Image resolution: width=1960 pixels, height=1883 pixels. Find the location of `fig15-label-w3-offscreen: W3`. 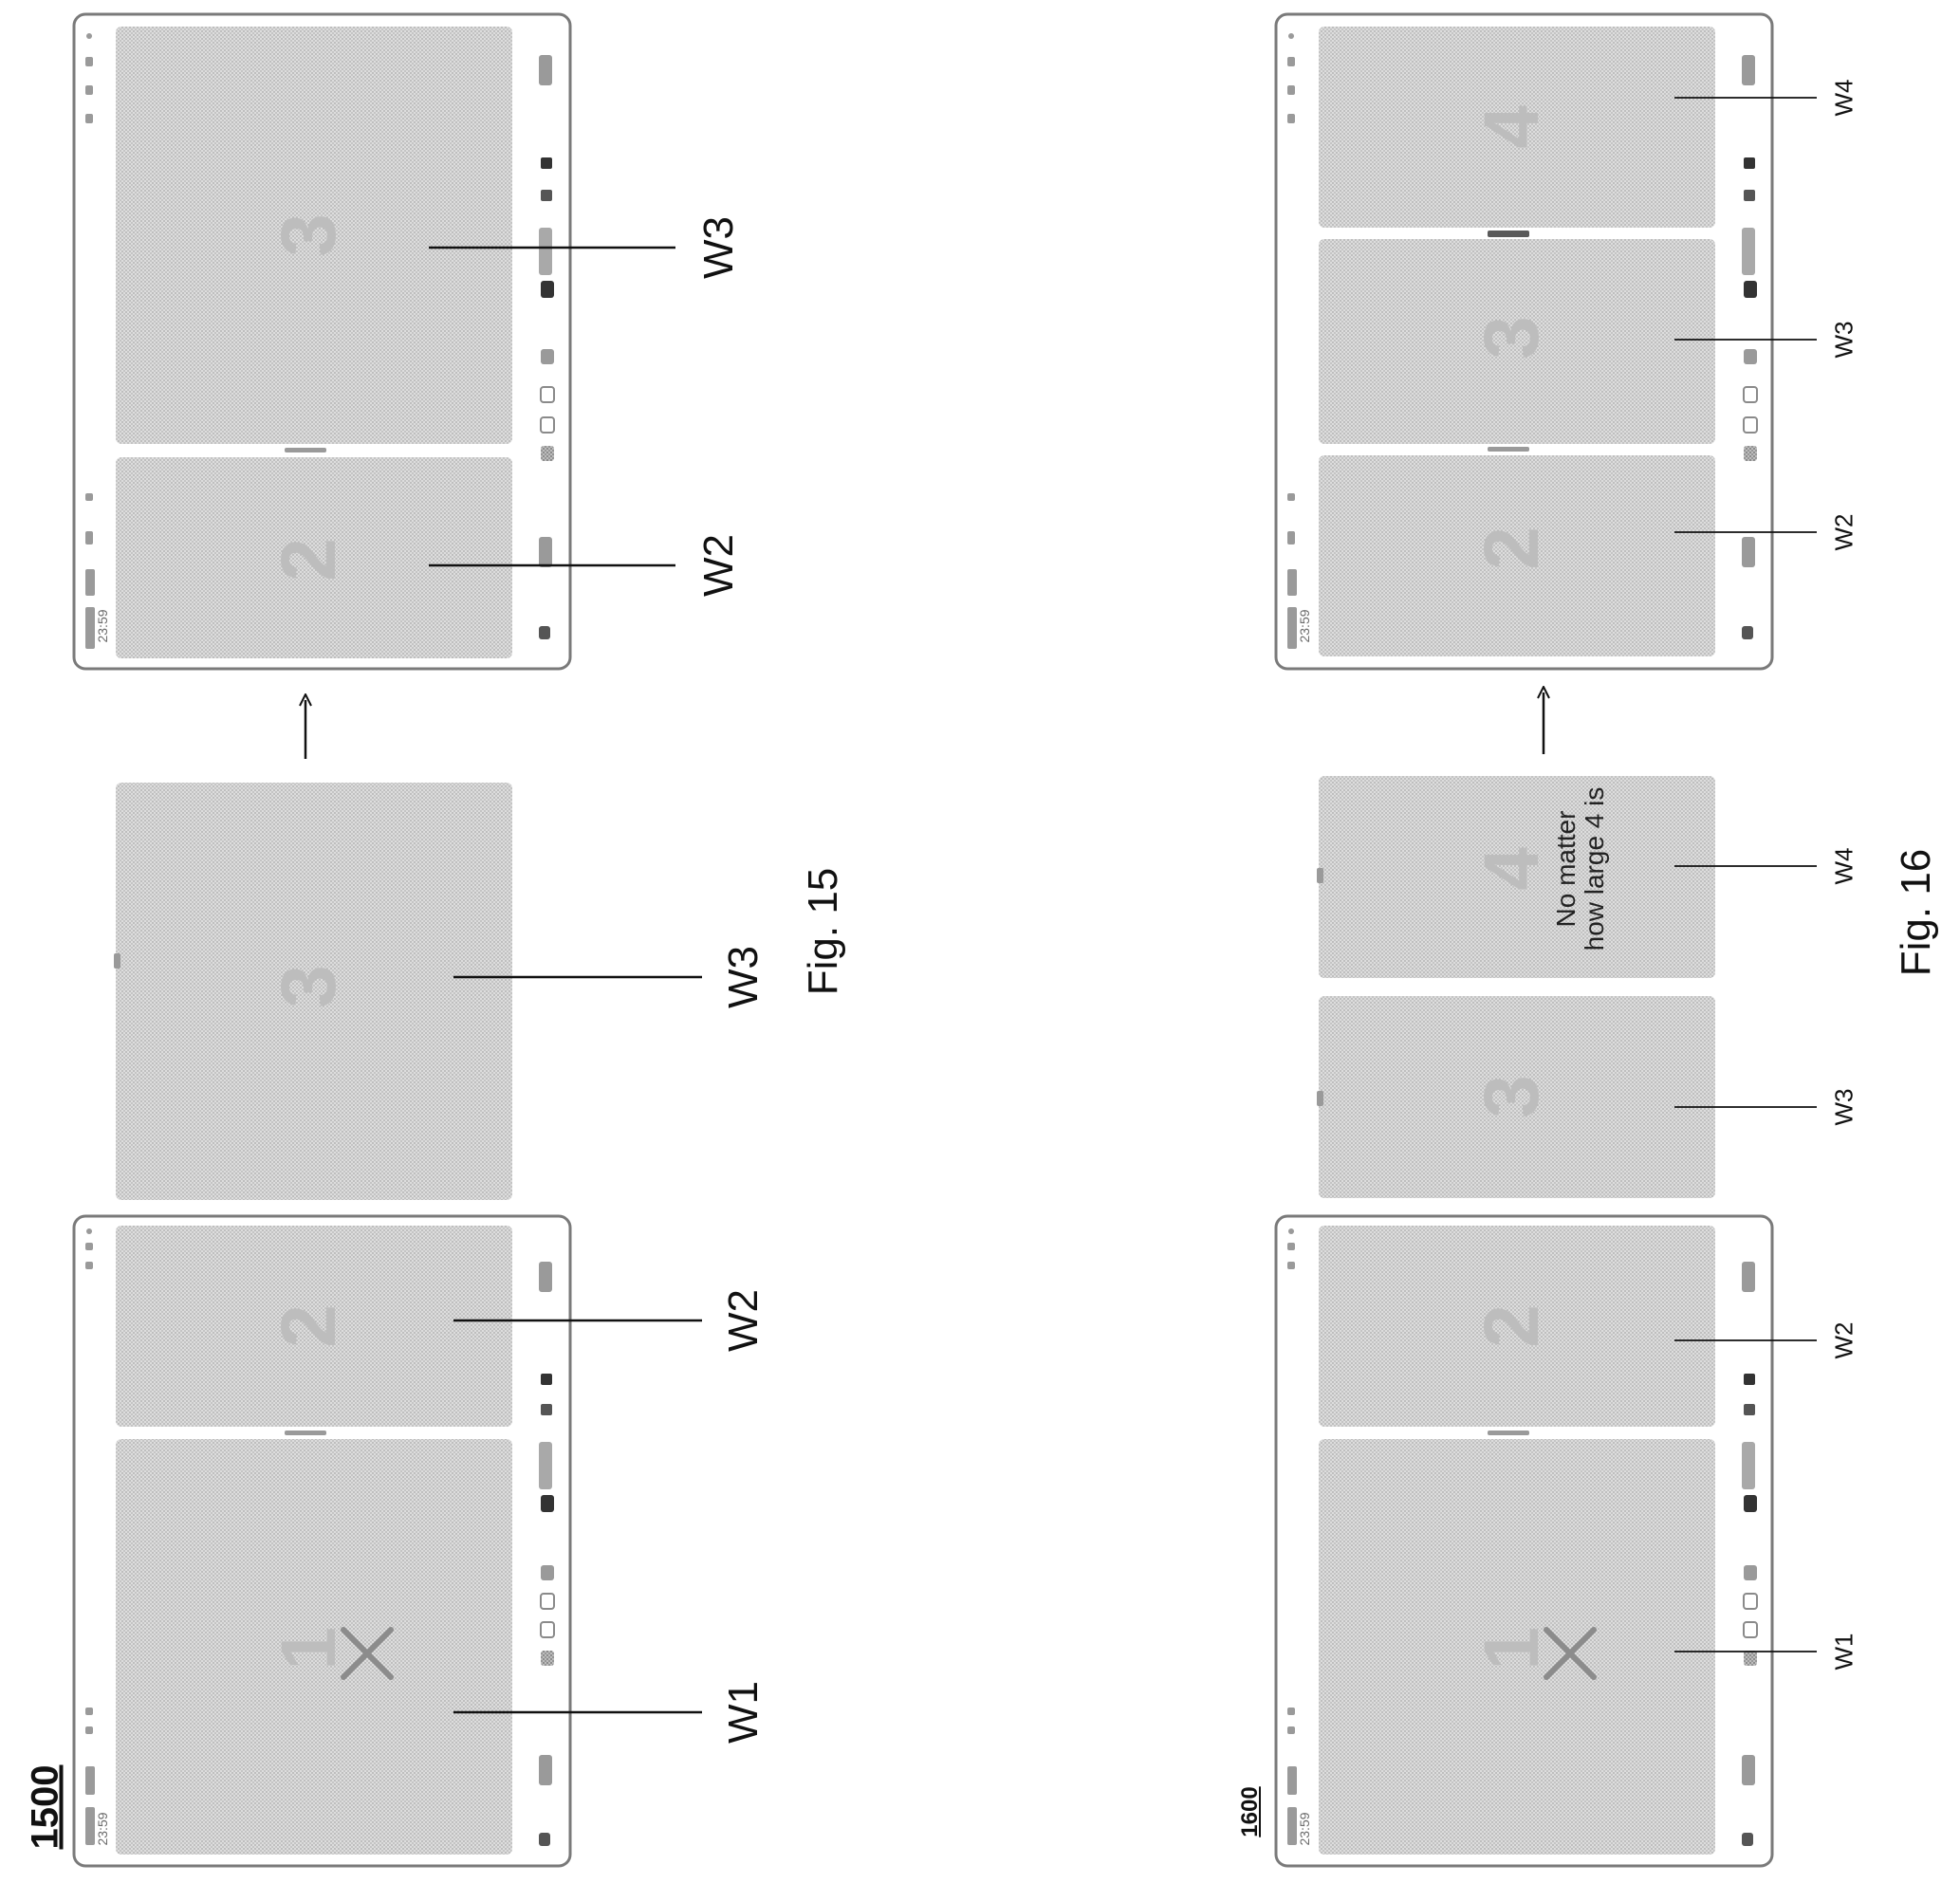

fig15-label-w3-offscreen: W3 is located at coordinates (744, 977).